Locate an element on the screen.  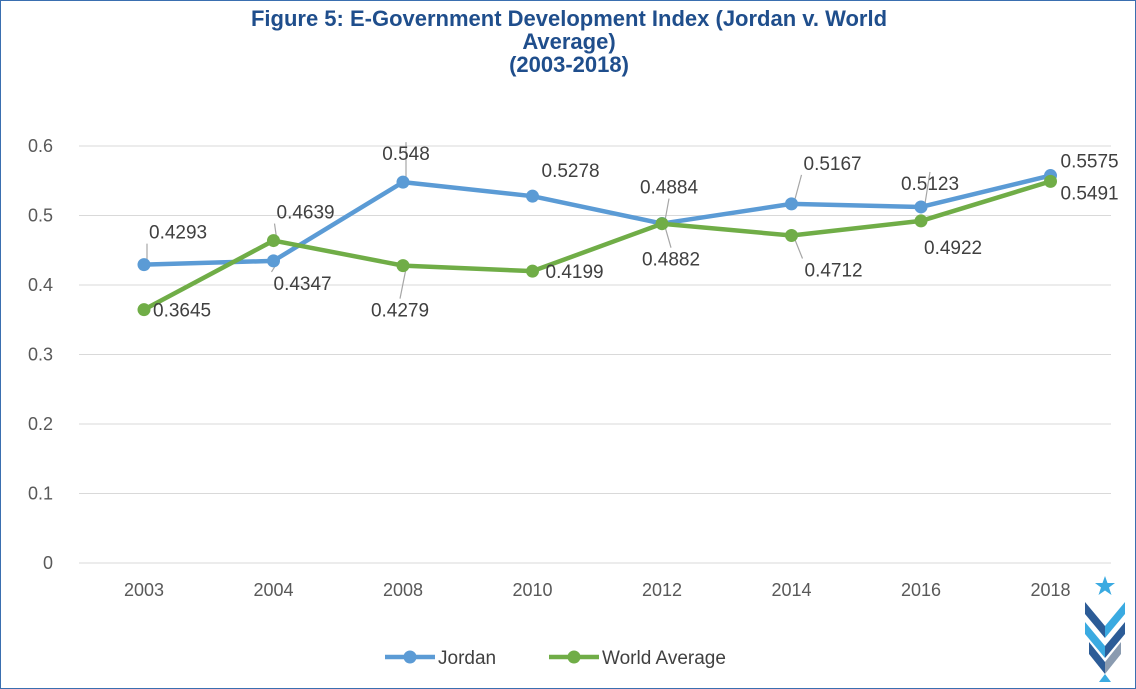
y-axis-ticks: 0 0.1 0.2 0.3 0.4 0.5 0.6 is located at coordinates (40, 354).